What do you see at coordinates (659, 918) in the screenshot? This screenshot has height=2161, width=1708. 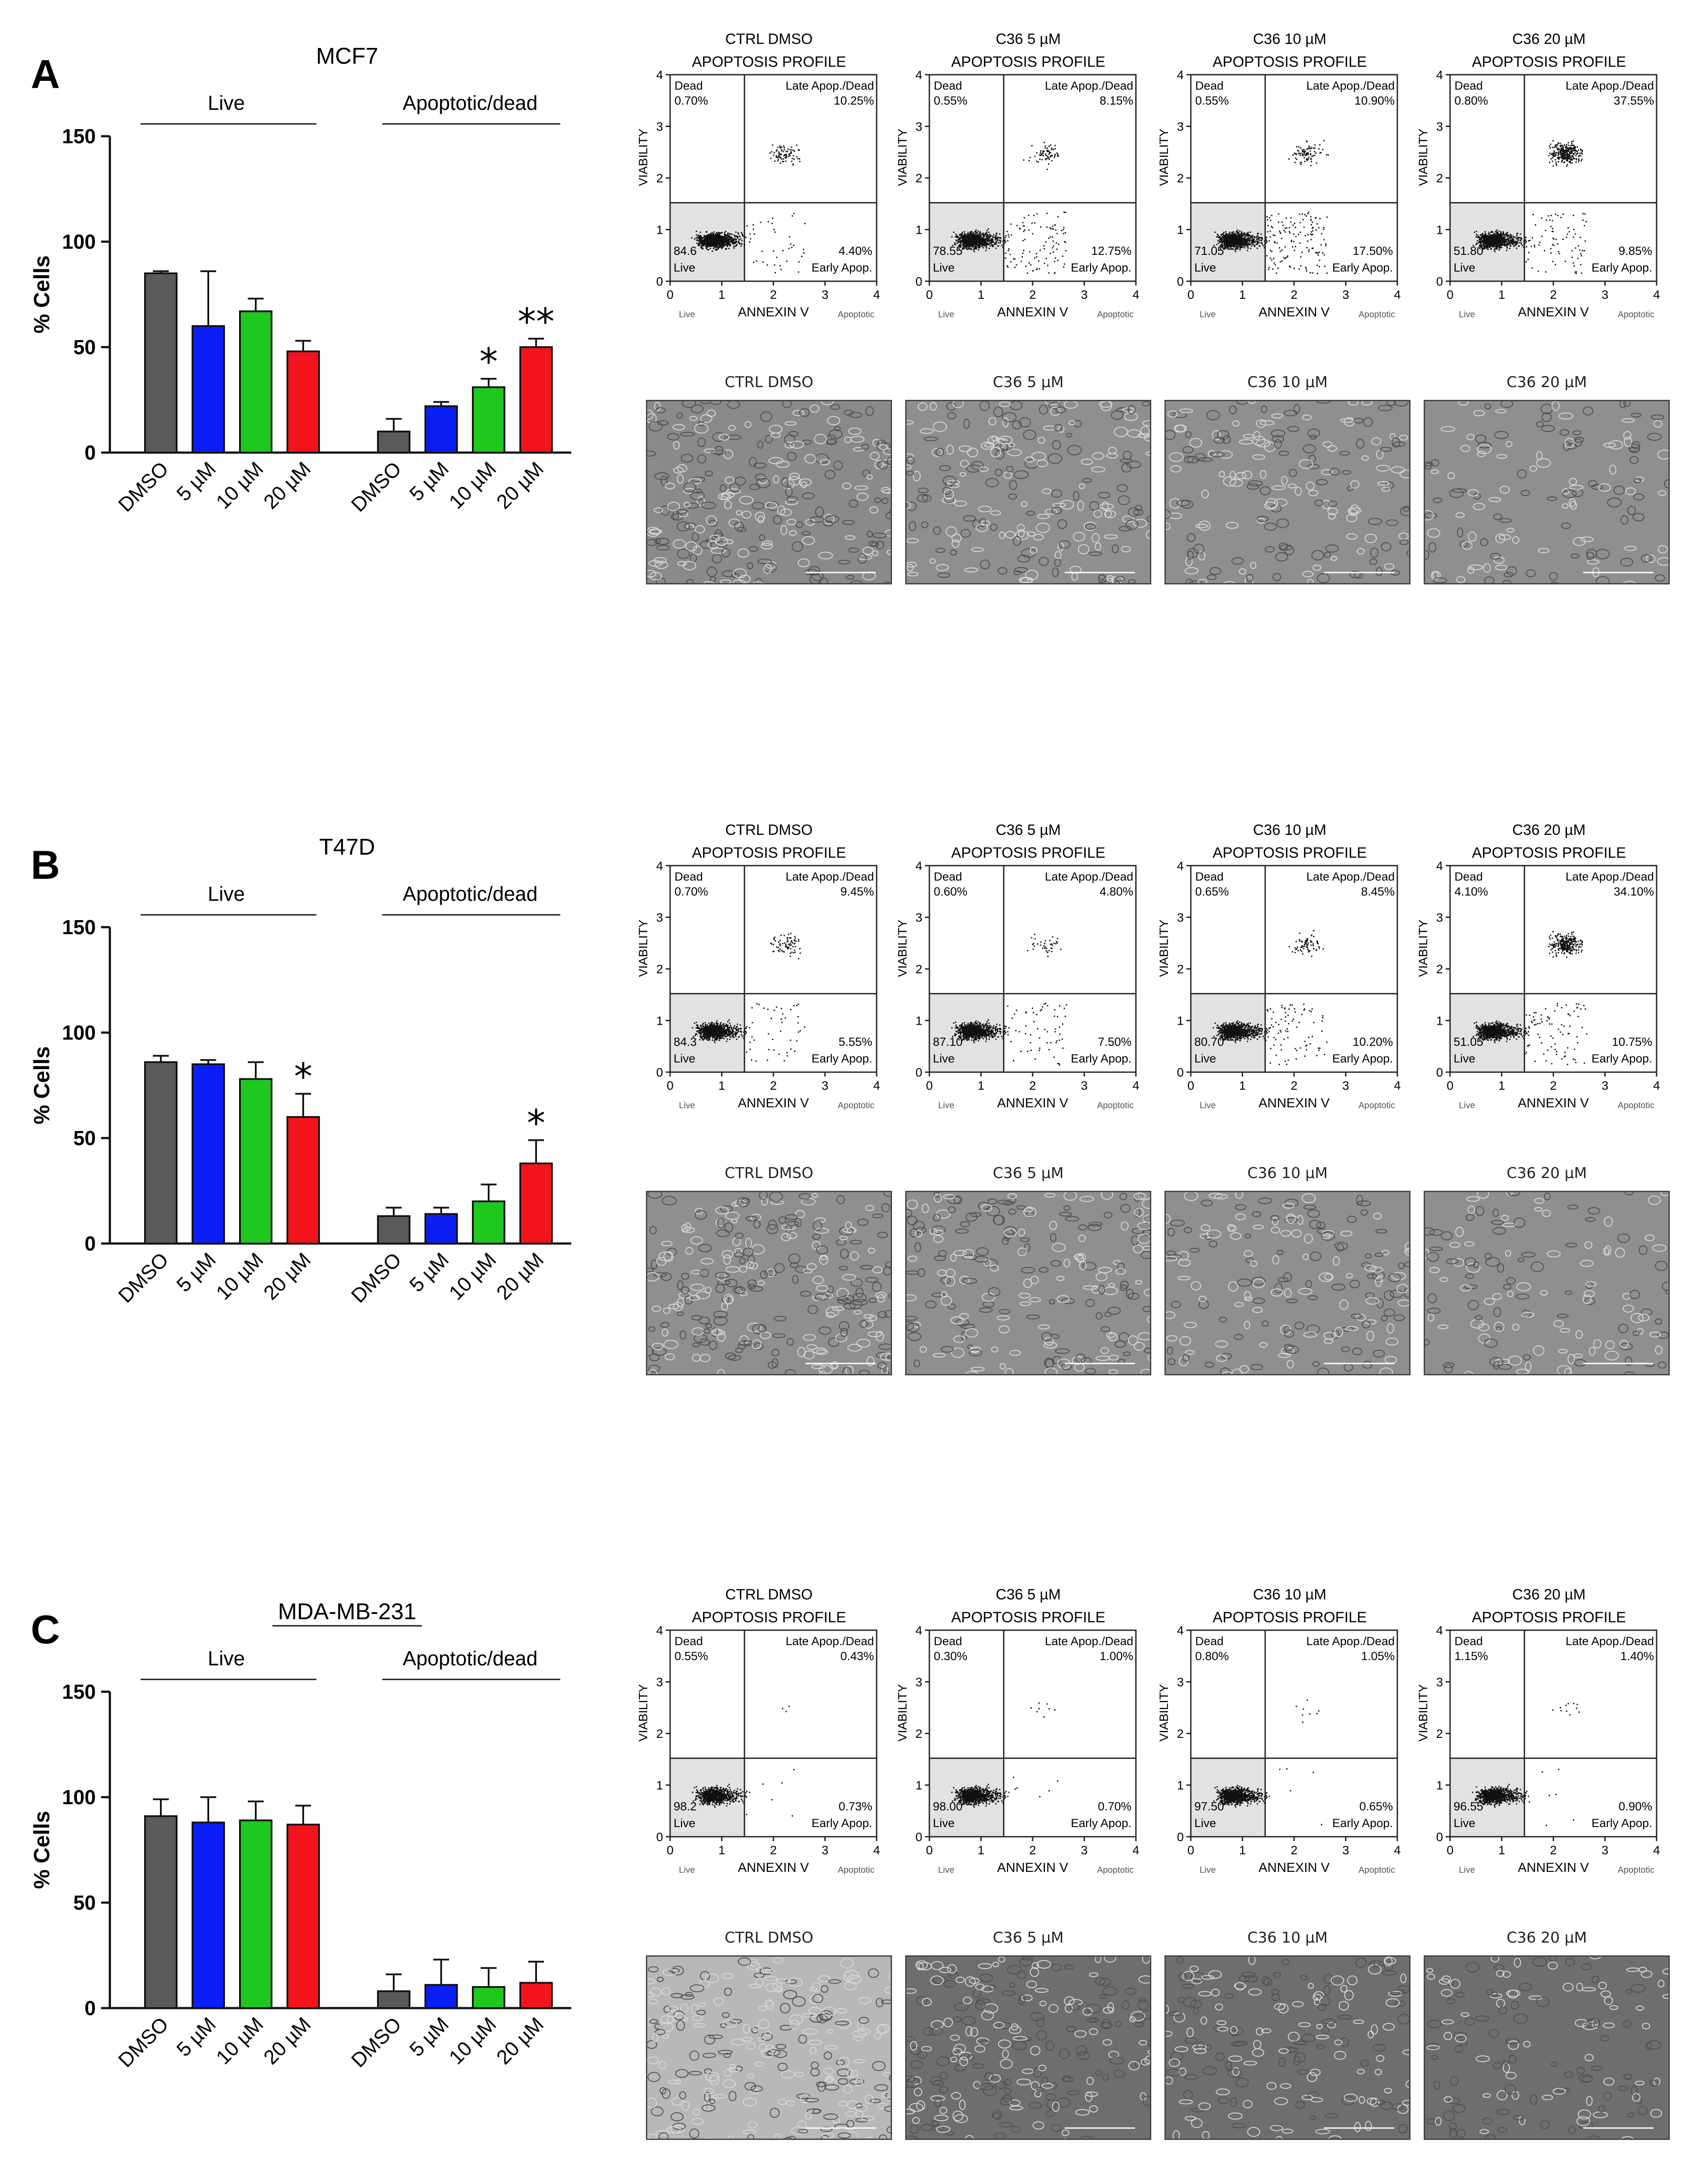 I see `y-tick-label: 3` at bounding box center [659, 918].